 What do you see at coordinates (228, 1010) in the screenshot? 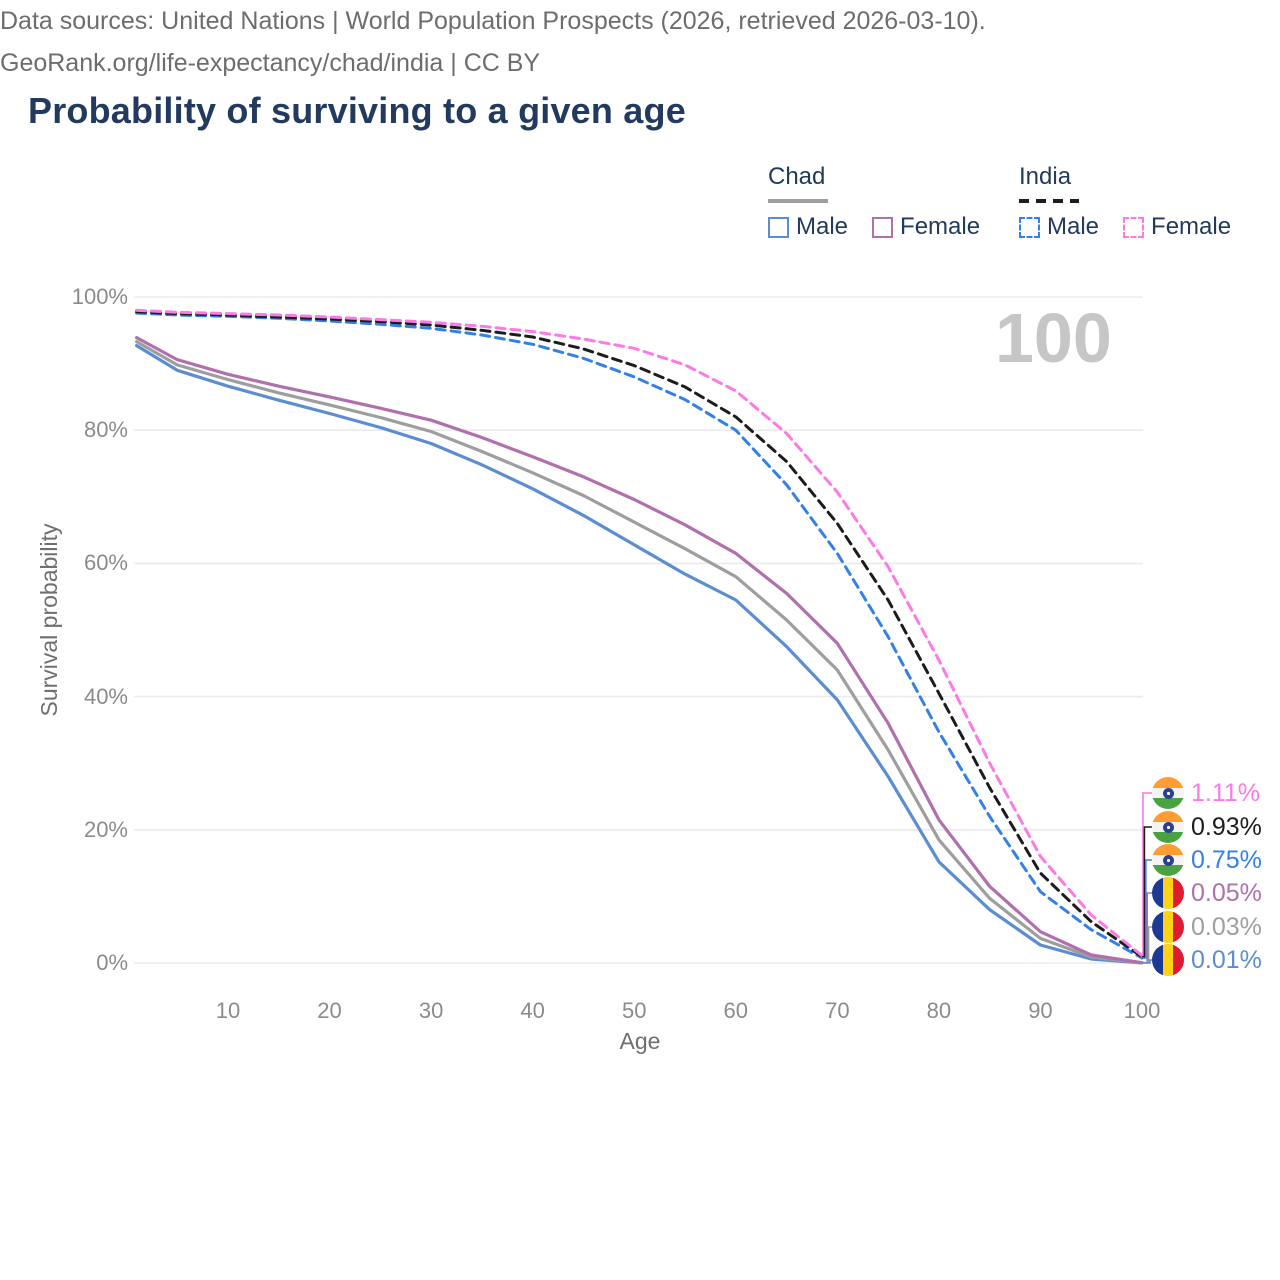
I see `x-tick-10: 10` at bounding box center [228, 1010].